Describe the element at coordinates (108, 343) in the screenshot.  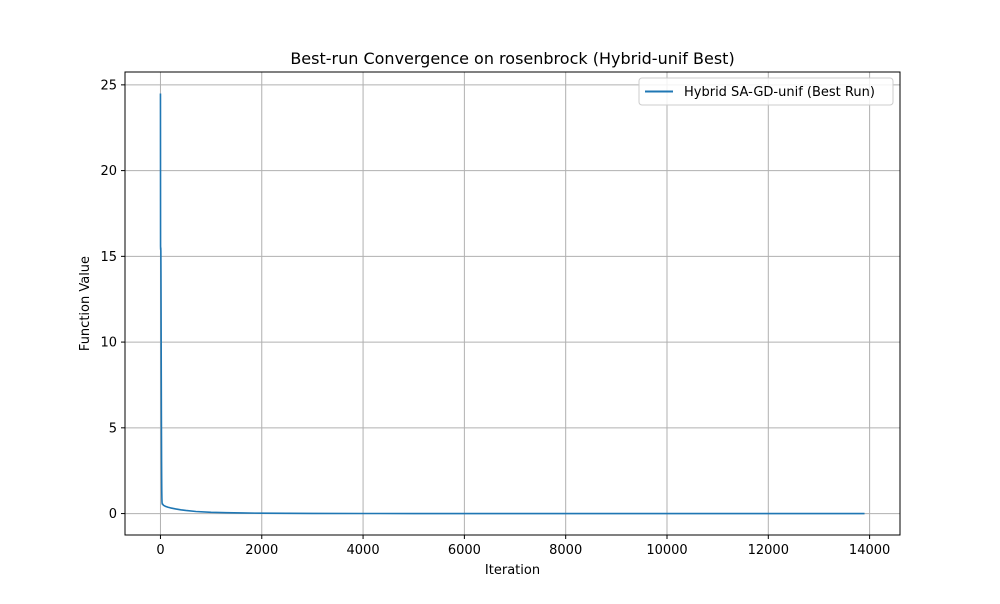
I see `y-tick-label: 10` at that location.